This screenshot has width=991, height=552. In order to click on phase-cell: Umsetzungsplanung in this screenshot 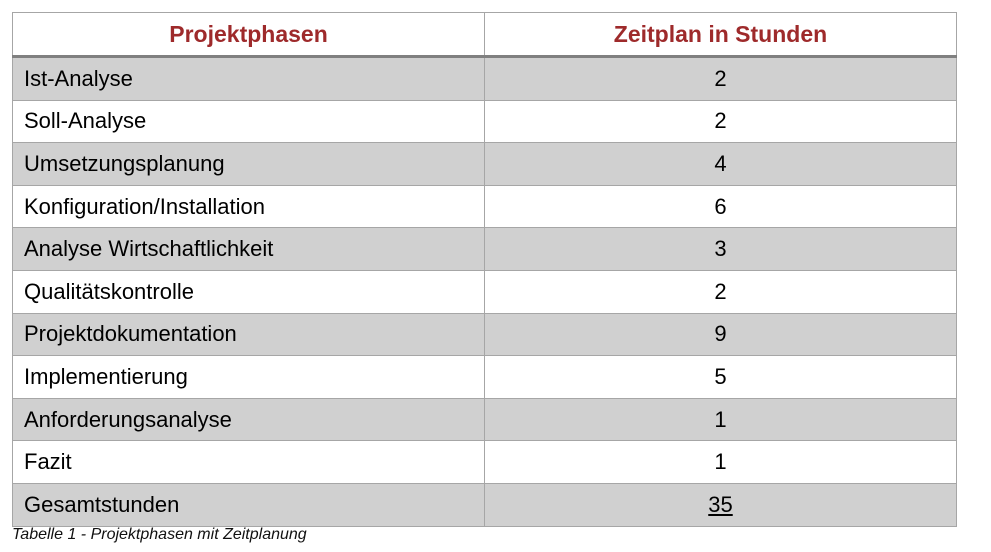, I will do `click(248, 164)`.